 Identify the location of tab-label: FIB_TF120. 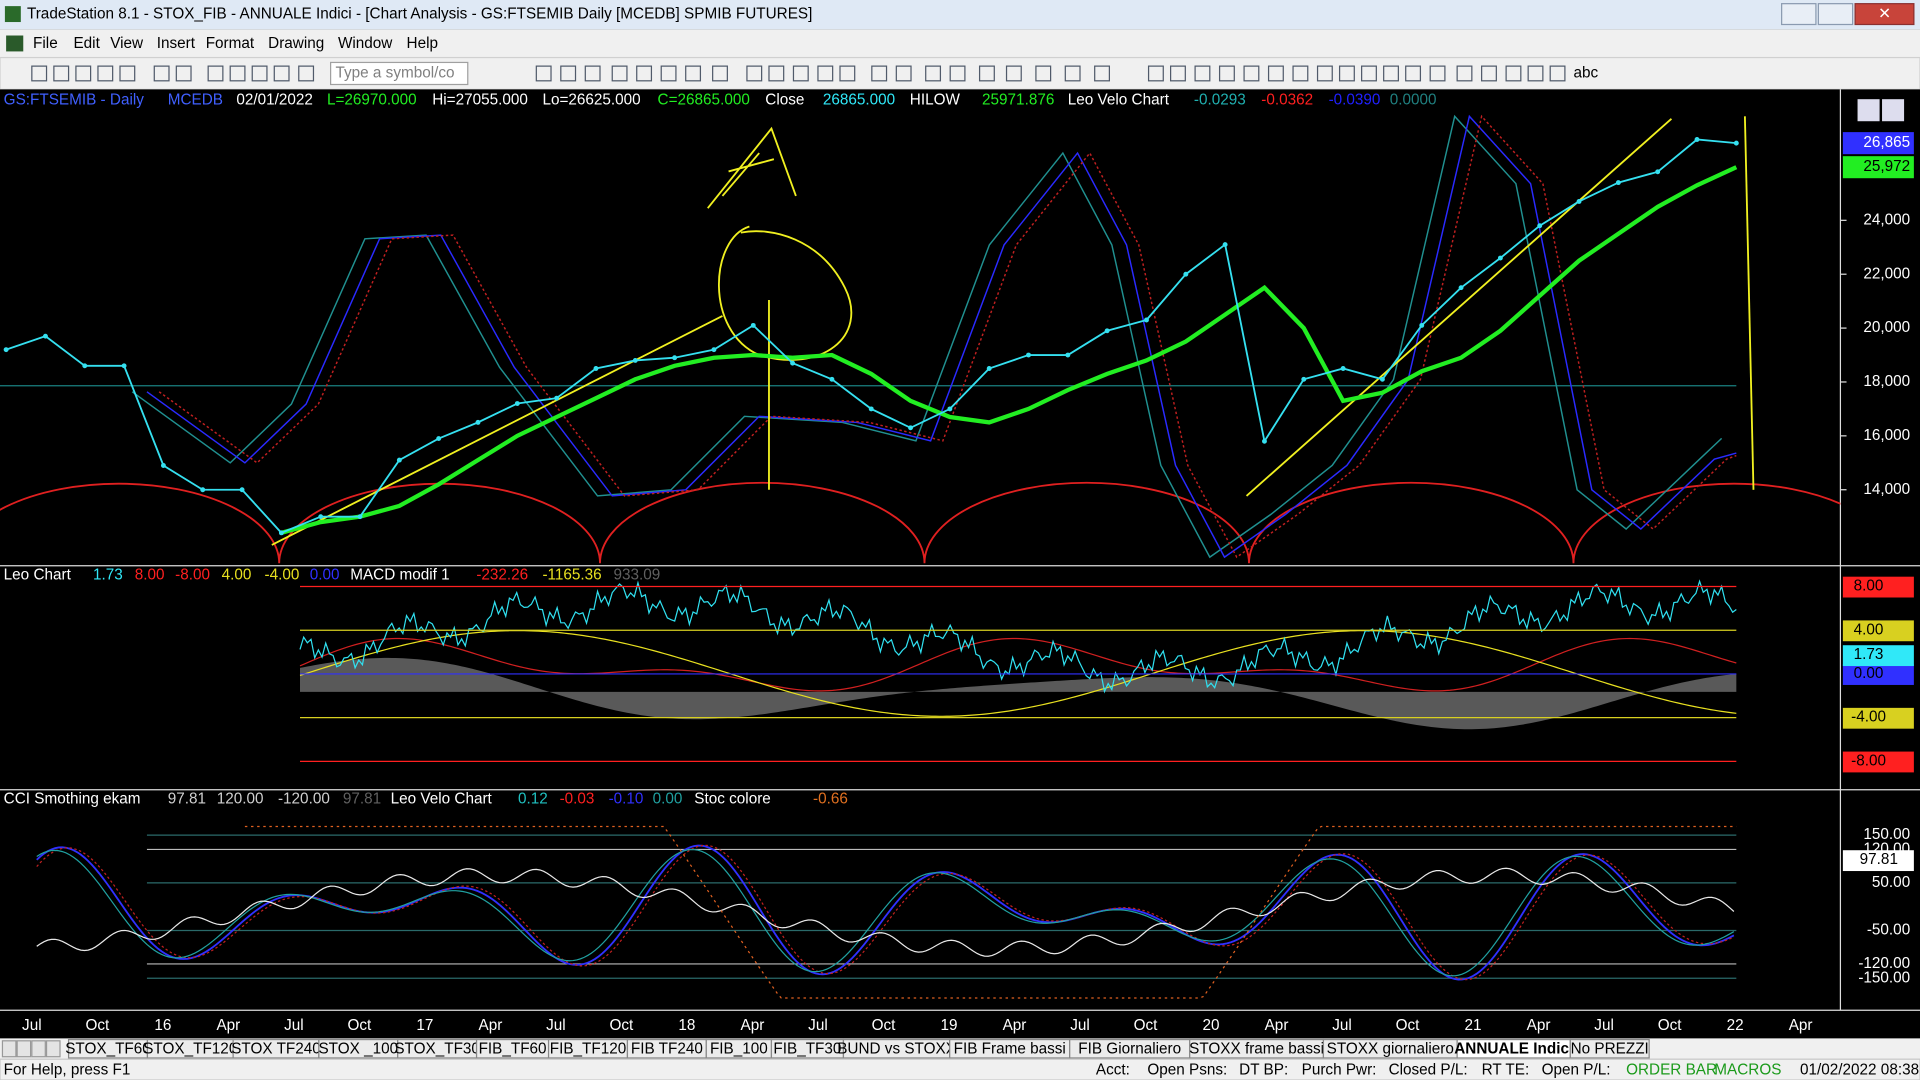
(588, 1048).